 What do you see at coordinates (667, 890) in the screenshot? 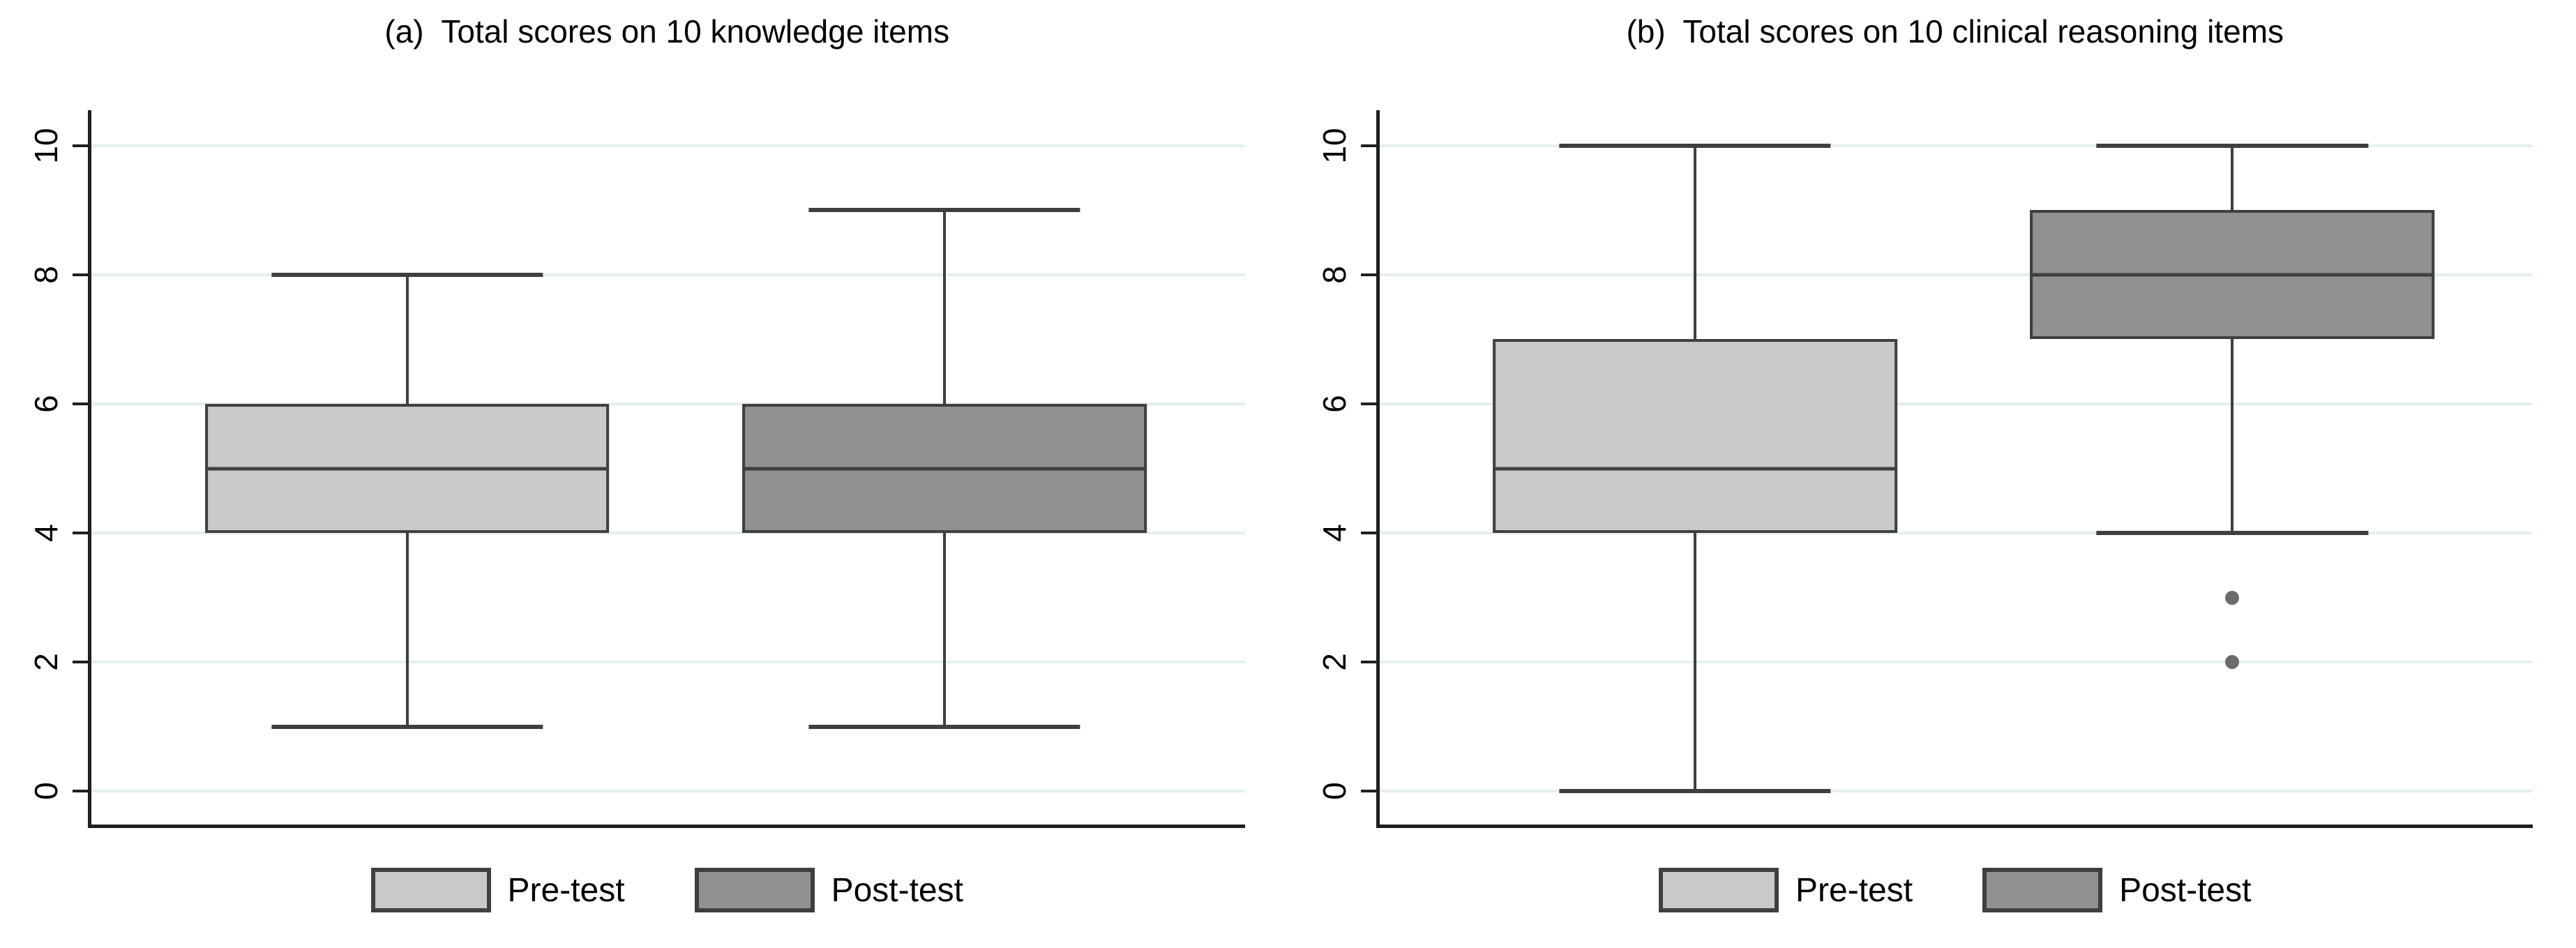
I see `legend-a: Pre-test Post-test` at bounding box center [667, 890].